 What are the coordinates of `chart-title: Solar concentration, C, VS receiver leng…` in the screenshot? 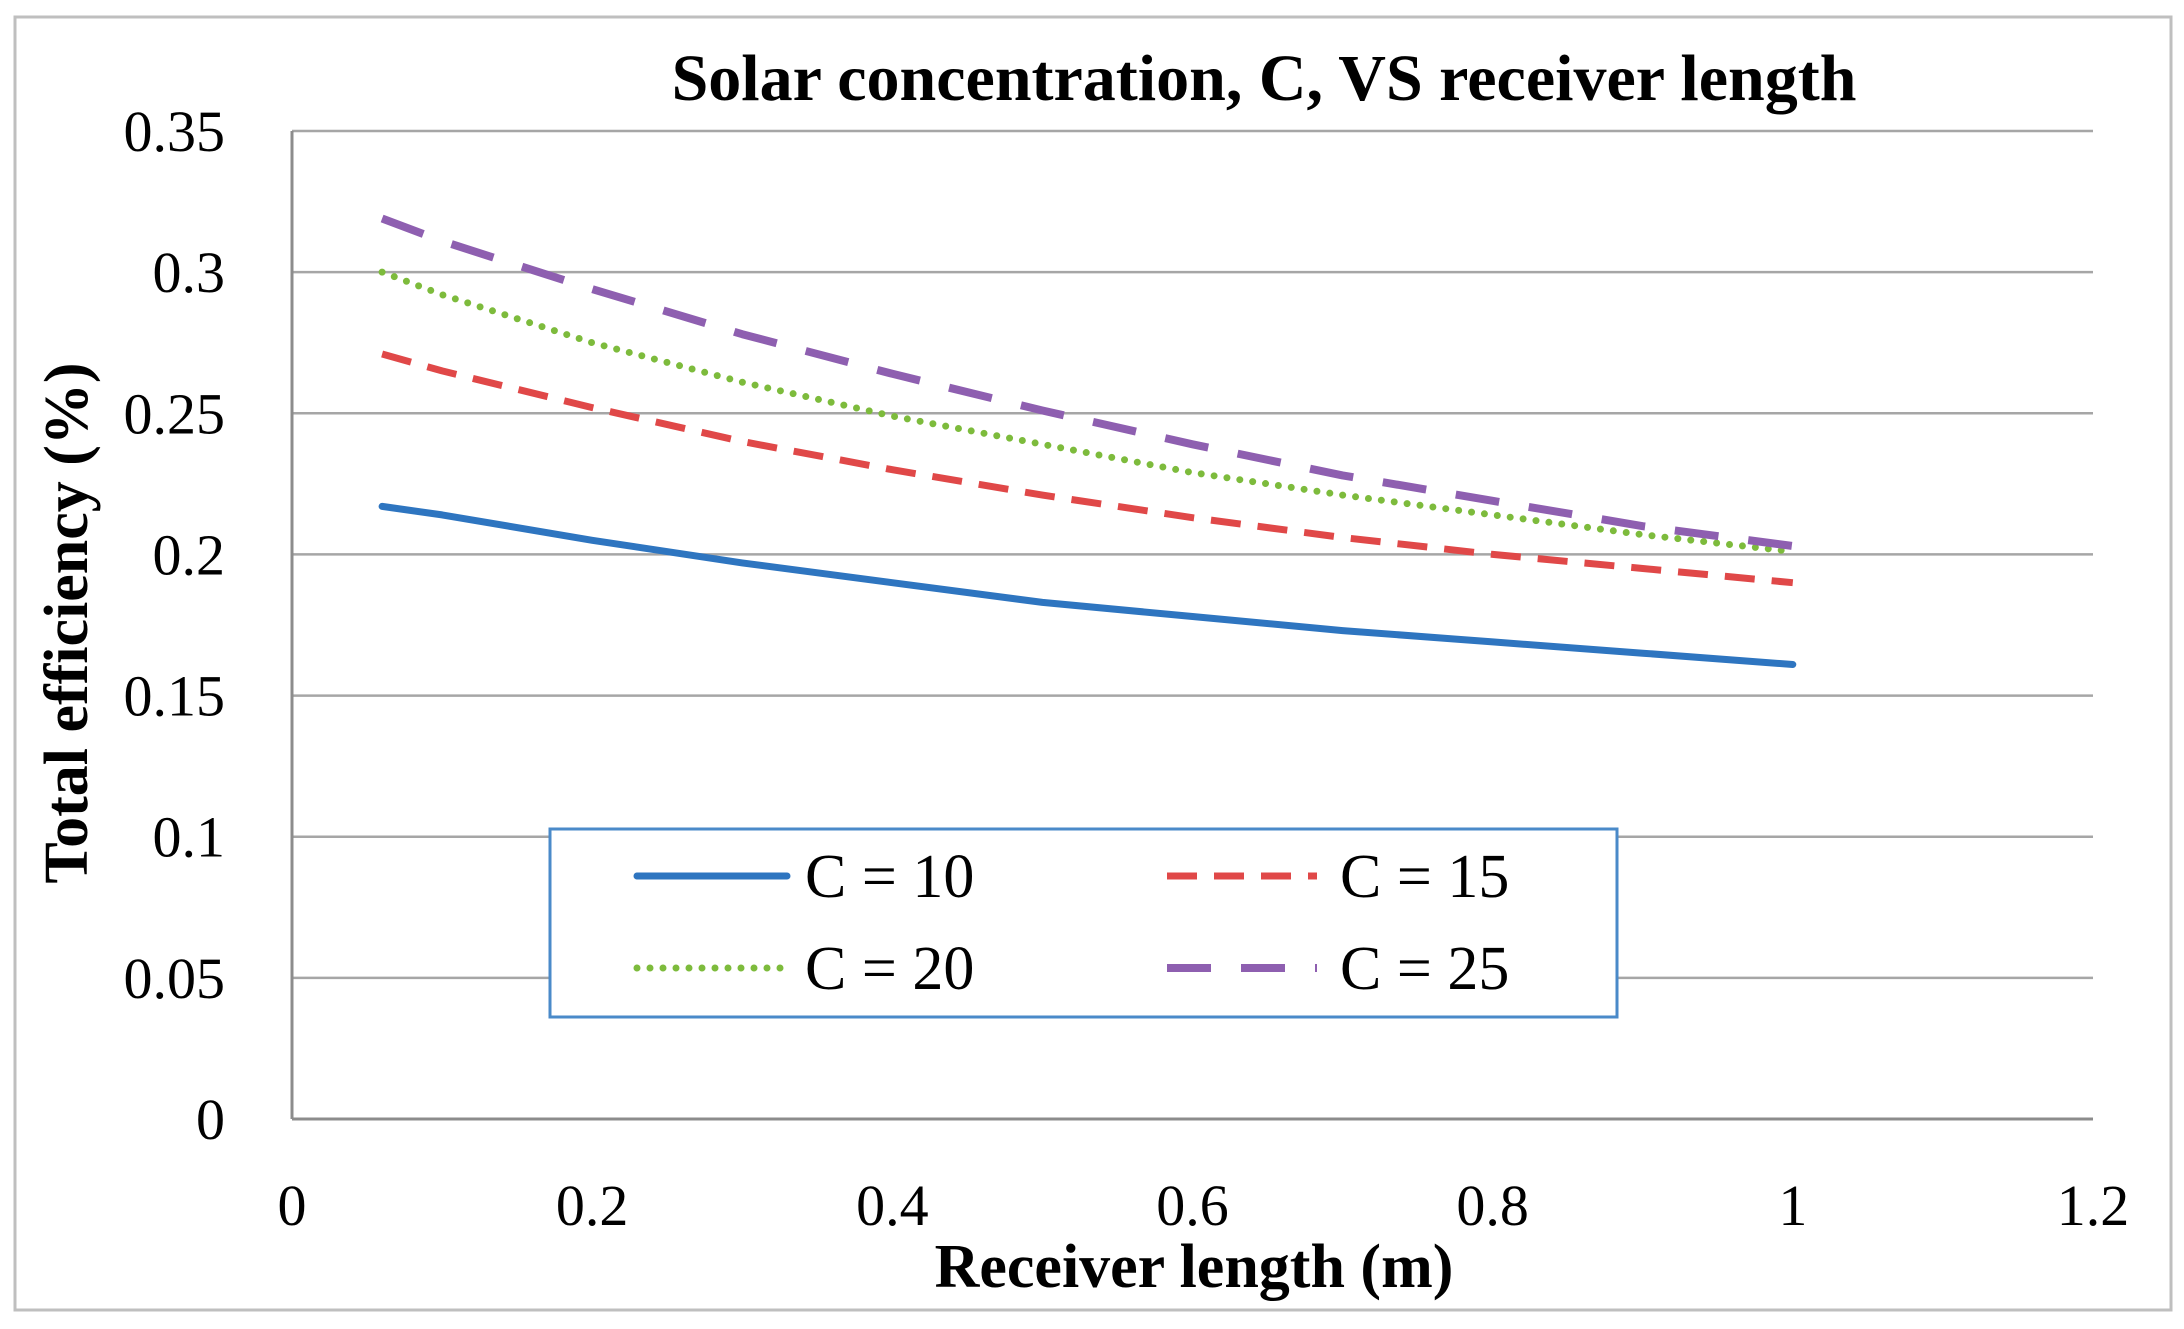 It's located at (1264, 78).